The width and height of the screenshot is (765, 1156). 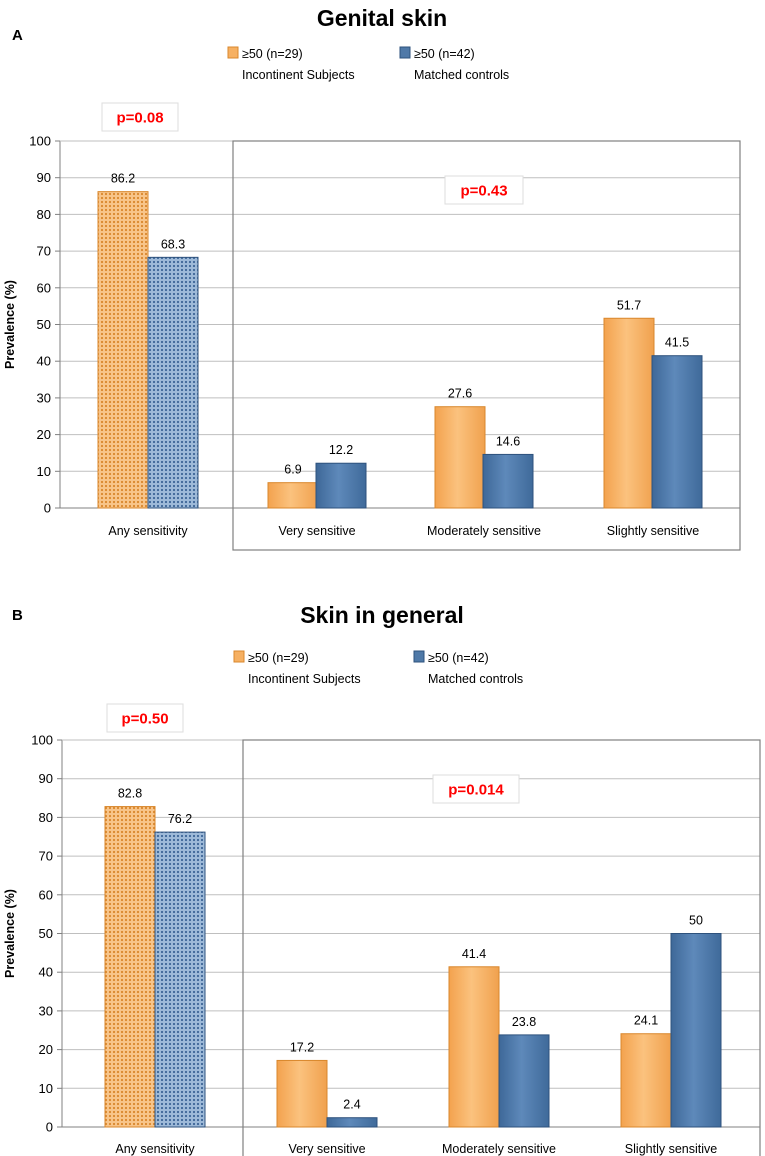 I want to click on bar-value-label: 27.6, so click(x=460, y=394).